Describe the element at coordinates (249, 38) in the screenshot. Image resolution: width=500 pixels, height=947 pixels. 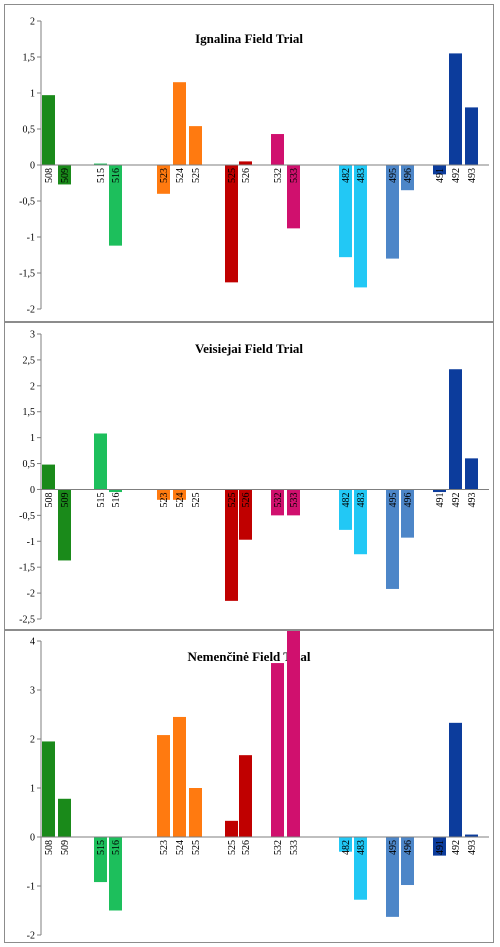
I see `chart-title: Ignalina Field Trial` at that location.